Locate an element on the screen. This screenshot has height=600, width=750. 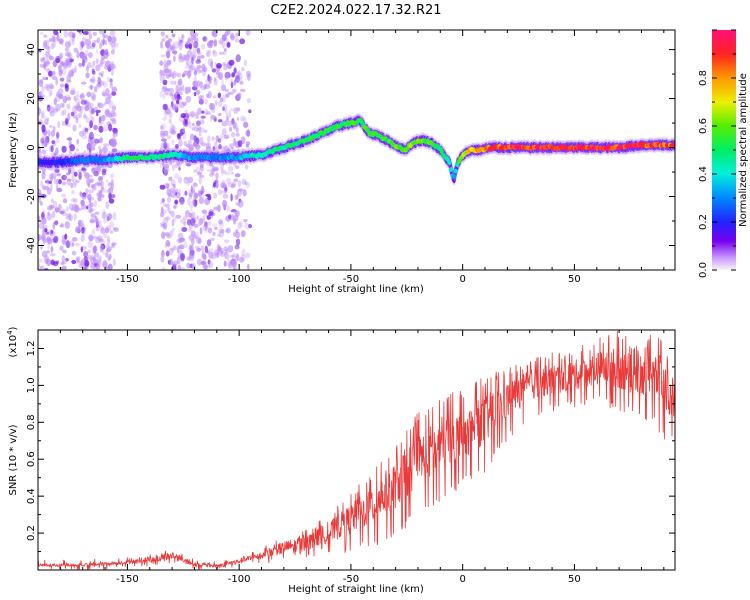
x-tick-label: -150 is located at coordinates (127, 279).